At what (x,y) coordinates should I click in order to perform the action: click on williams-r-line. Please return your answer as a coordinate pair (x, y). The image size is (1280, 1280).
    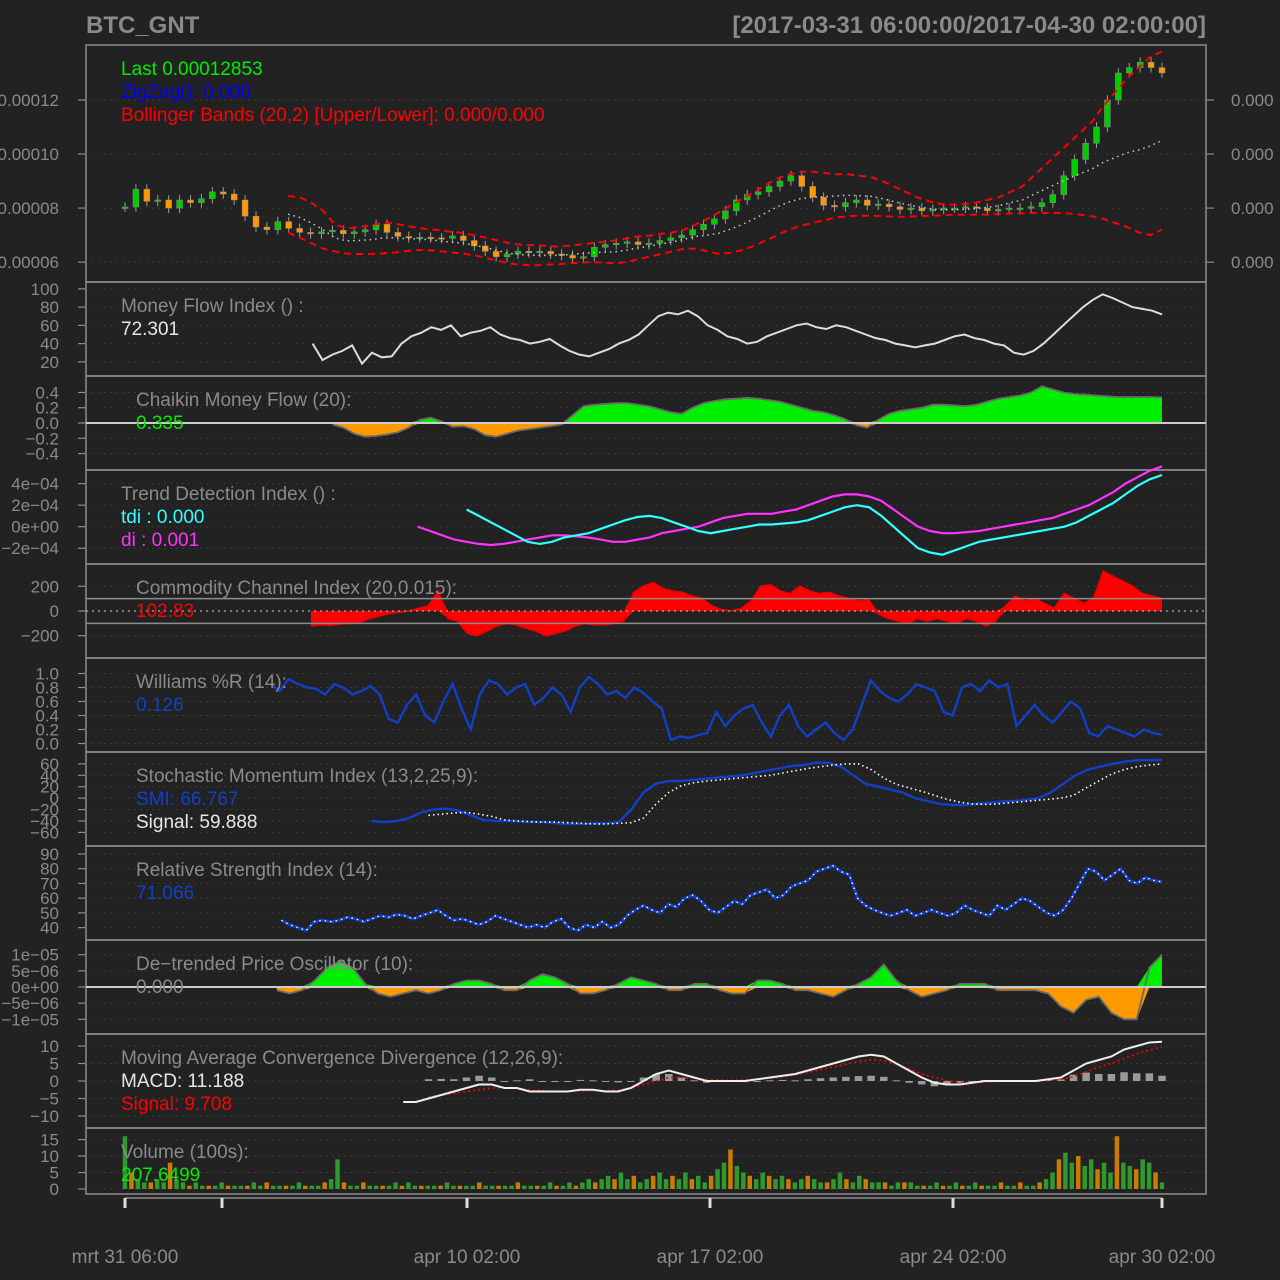
    Looking at the image, I should click on (716, 708).